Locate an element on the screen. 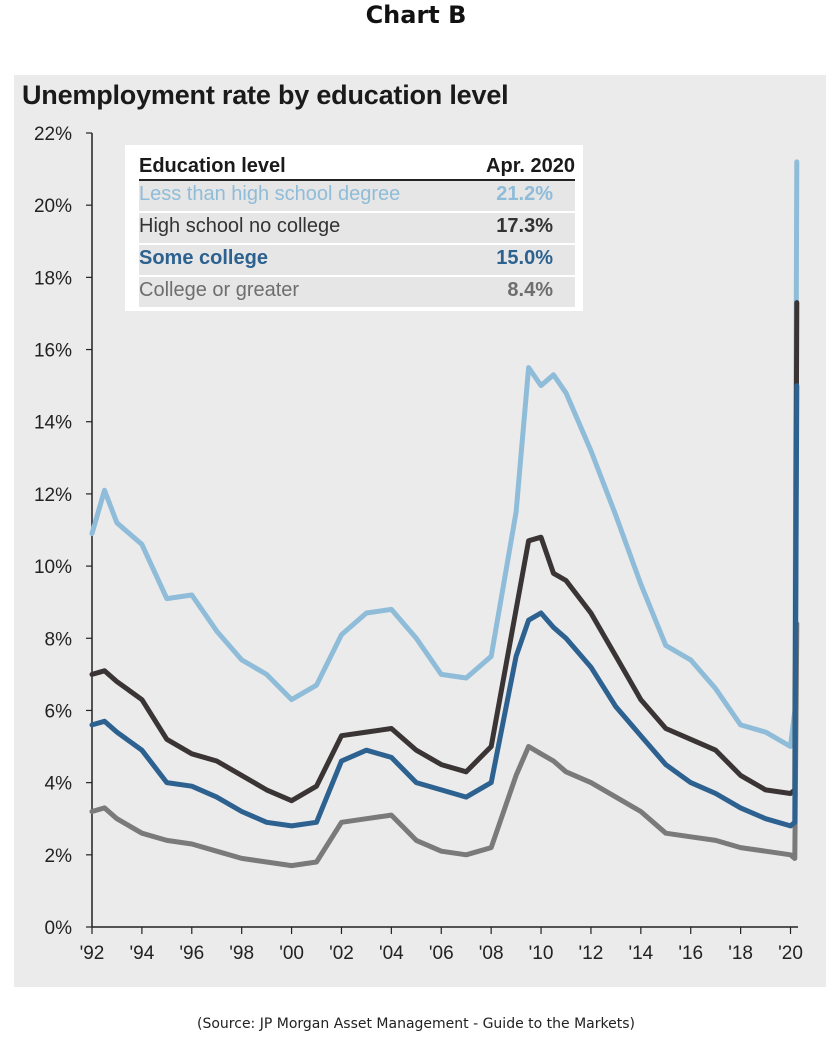 The image size is (832, 1048). x-tick-label: '08 is located at coordinates (491, 953).